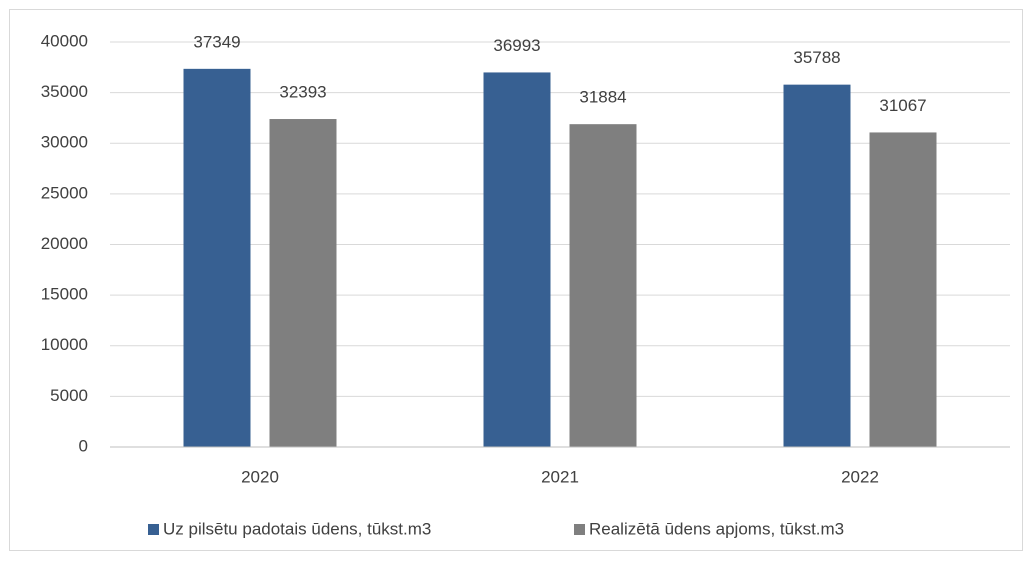 This screenshot has width=1032, height=561. I want to click on data-label: 31884, so click(602, 97).